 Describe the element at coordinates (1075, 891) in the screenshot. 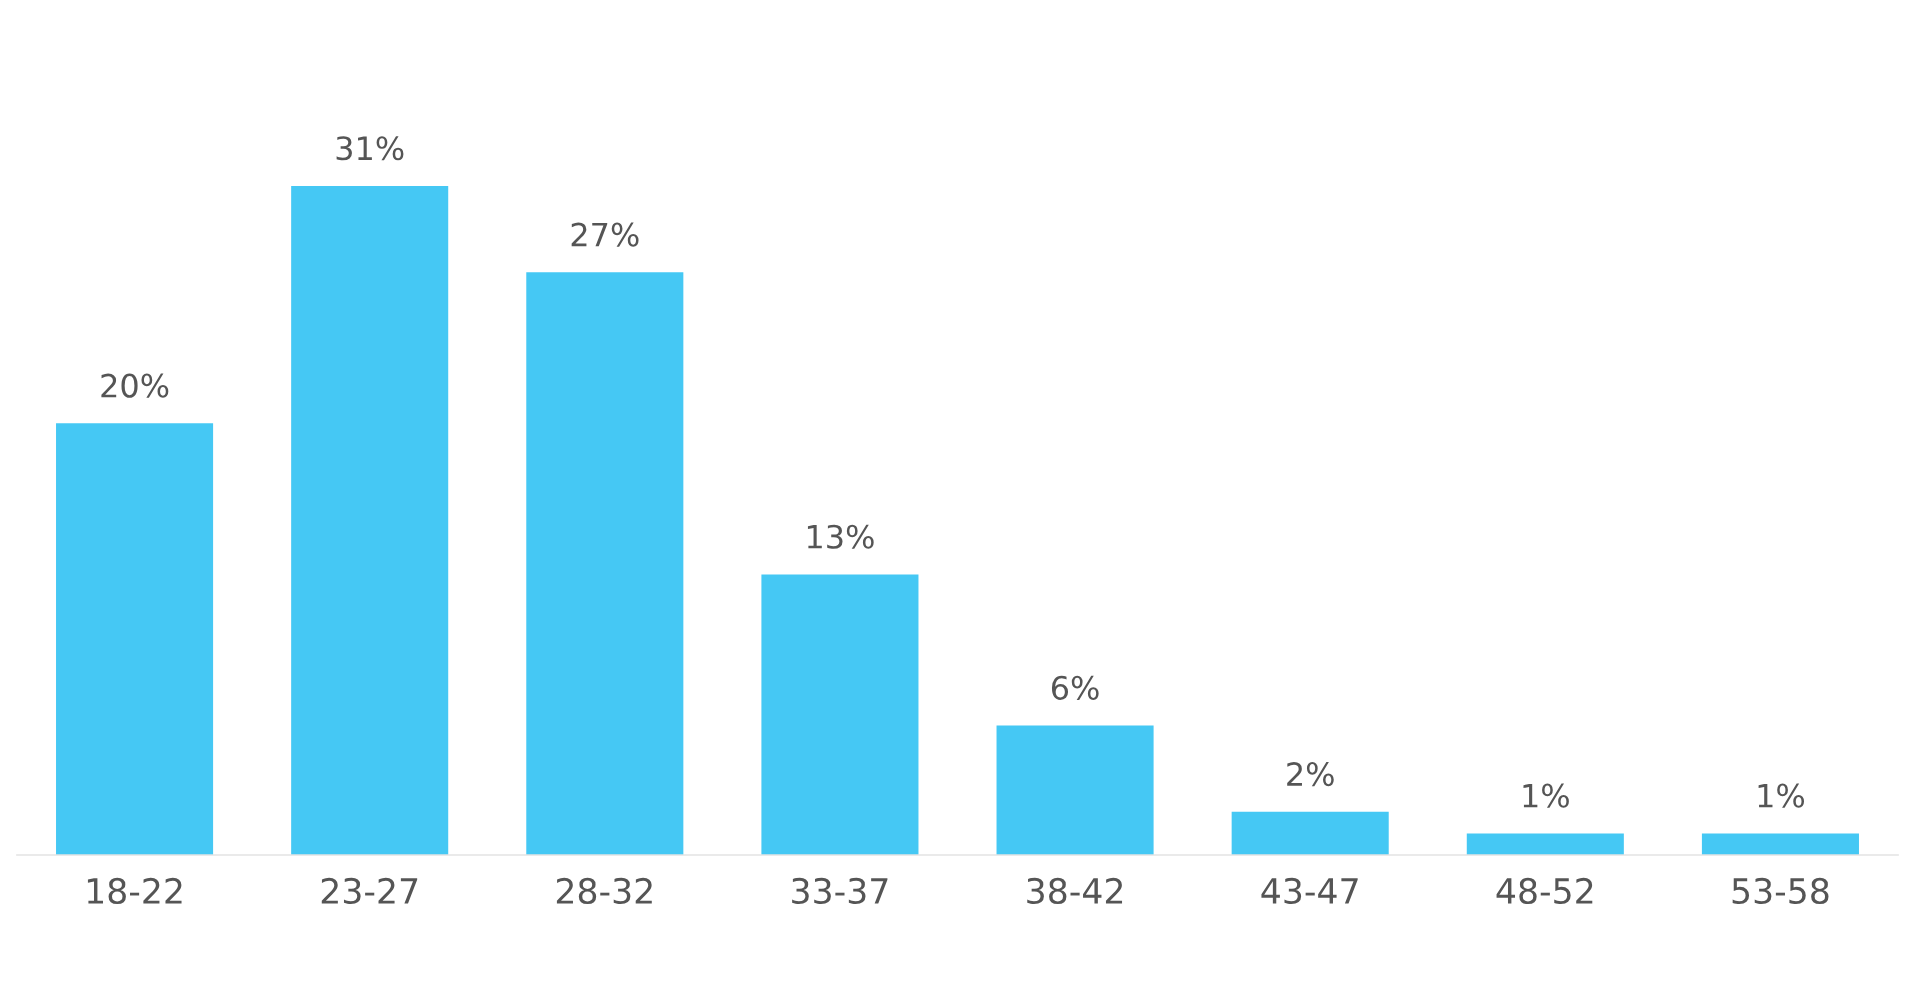

I see `x-tick-label: 38-42` at that location.